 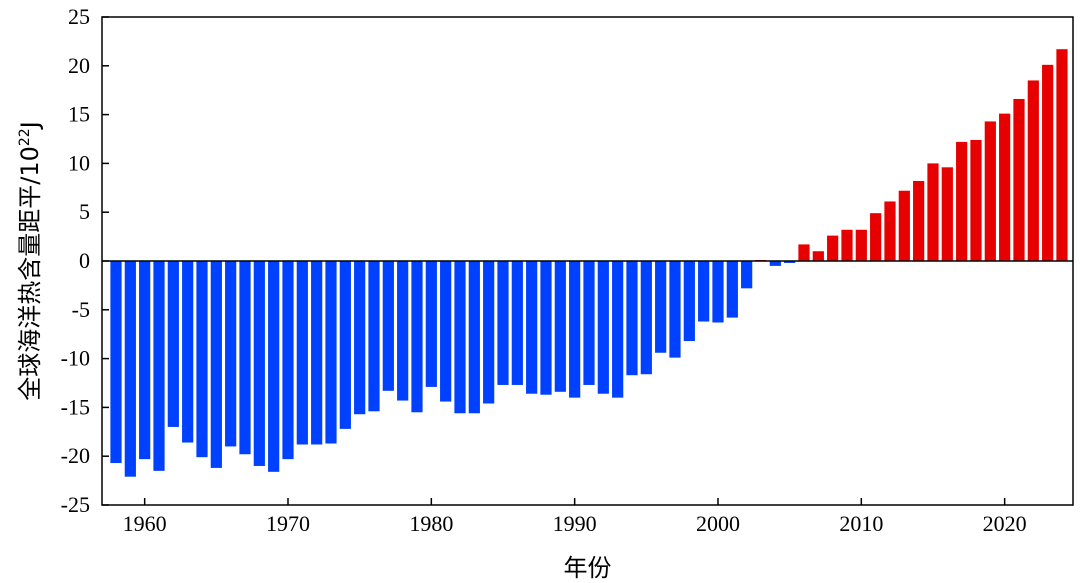 What do you see at coordinates (431, 523) in the screenshot?
I see `x-tick-label: 1980` at bounding box center [431, 523].